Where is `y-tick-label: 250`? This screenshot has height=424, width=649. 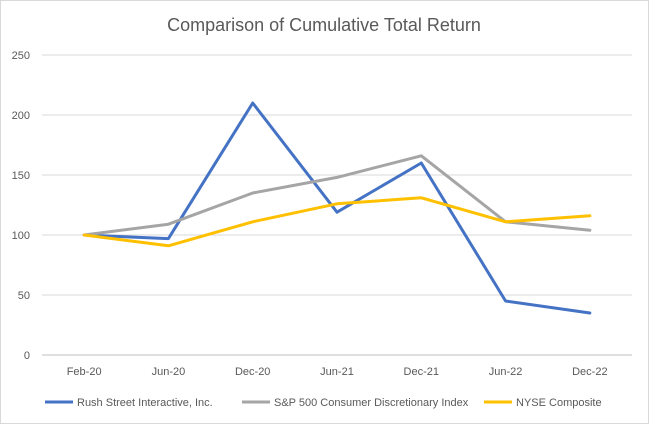 y-tick-label: 250 is located at coordinates (21, 56).